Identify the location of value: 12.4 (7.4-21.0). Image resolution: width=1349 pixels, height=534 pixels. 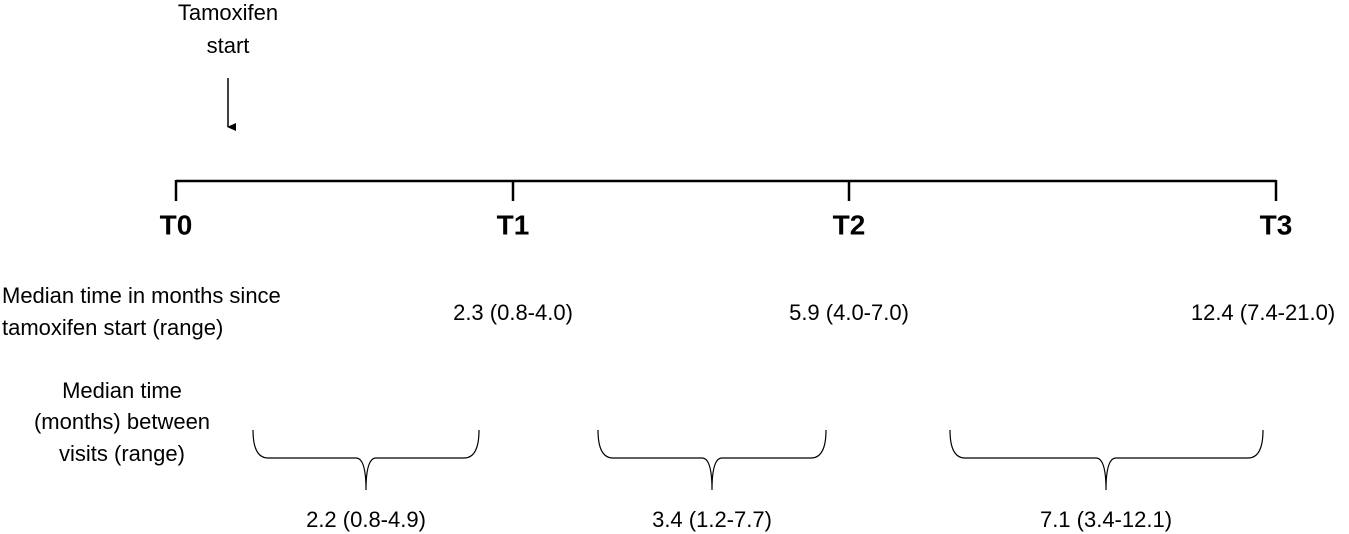
(1263, 312).